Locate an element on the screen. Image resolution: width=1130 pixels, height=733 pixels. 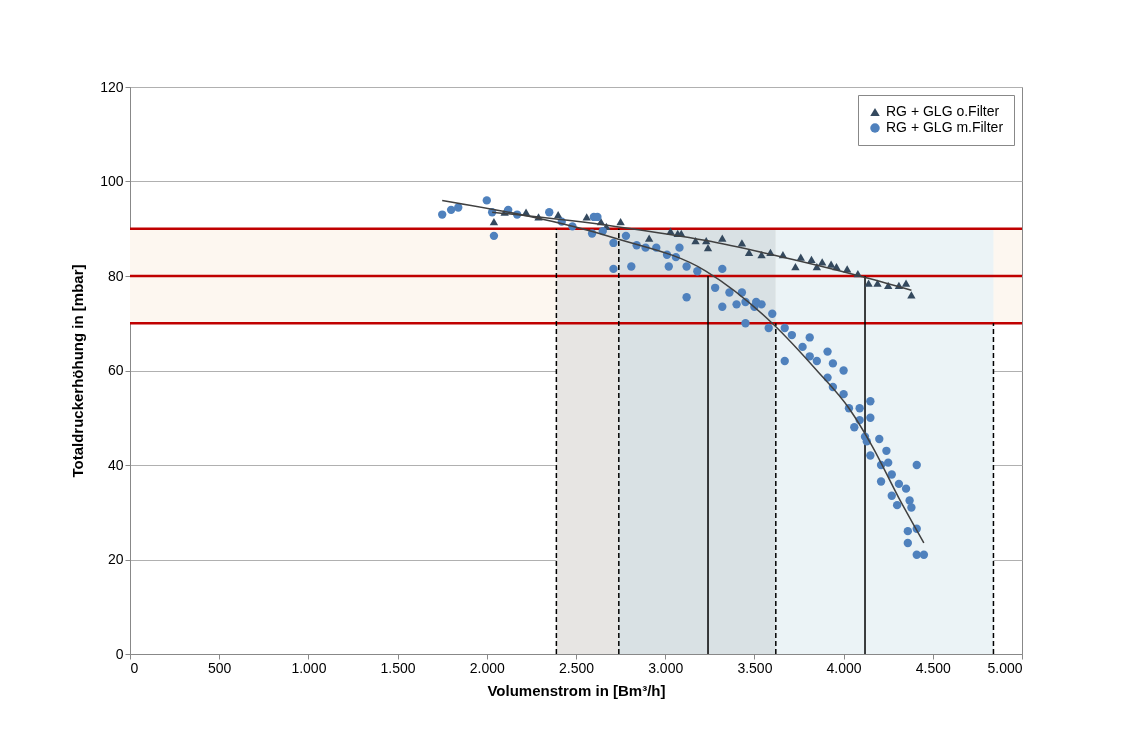
y-tick-label: 80 is located at coordinates (115, 275).